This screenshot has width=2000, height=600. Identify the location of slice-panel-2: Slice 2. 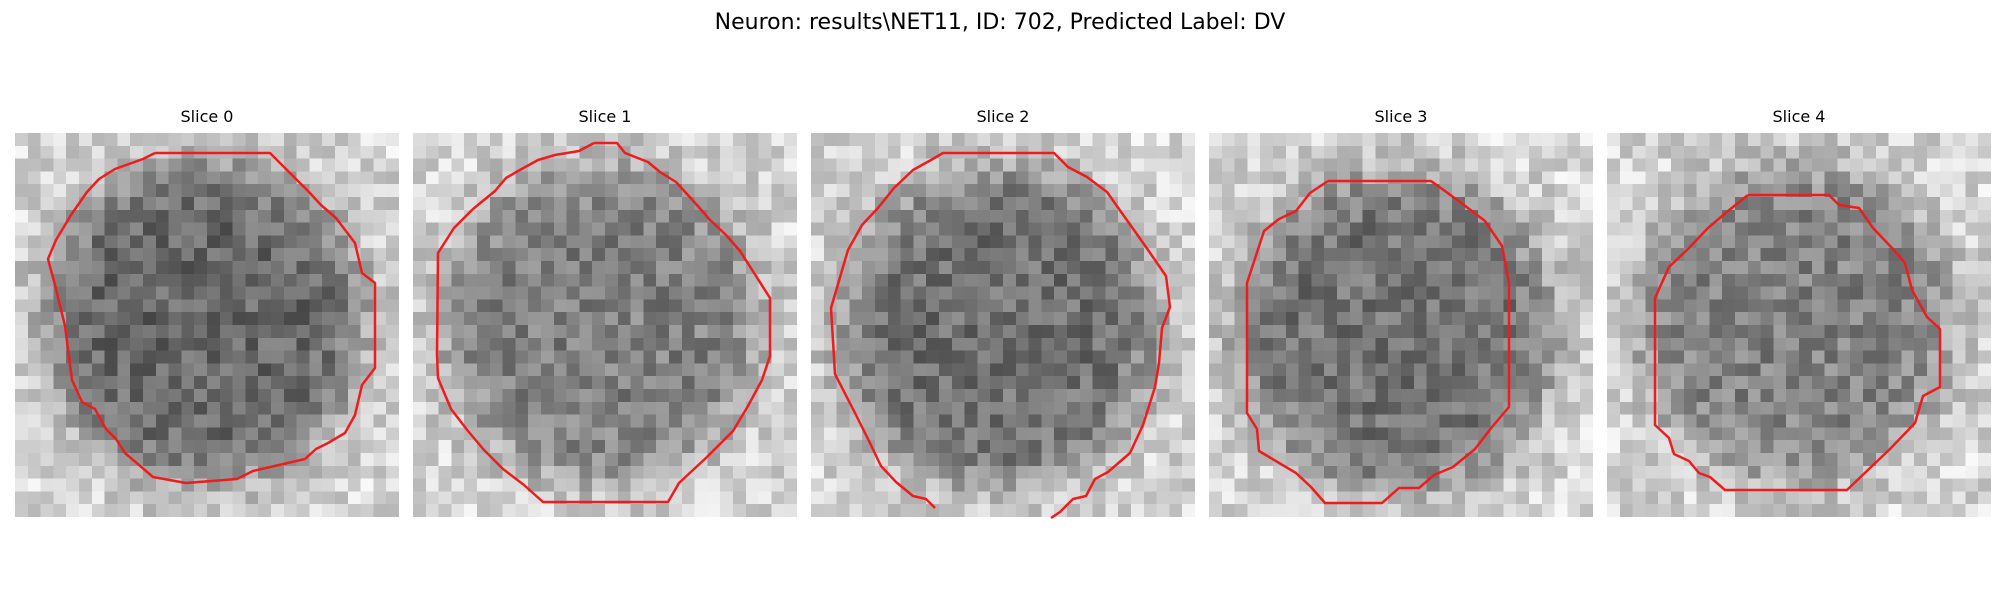
(1003, 313).